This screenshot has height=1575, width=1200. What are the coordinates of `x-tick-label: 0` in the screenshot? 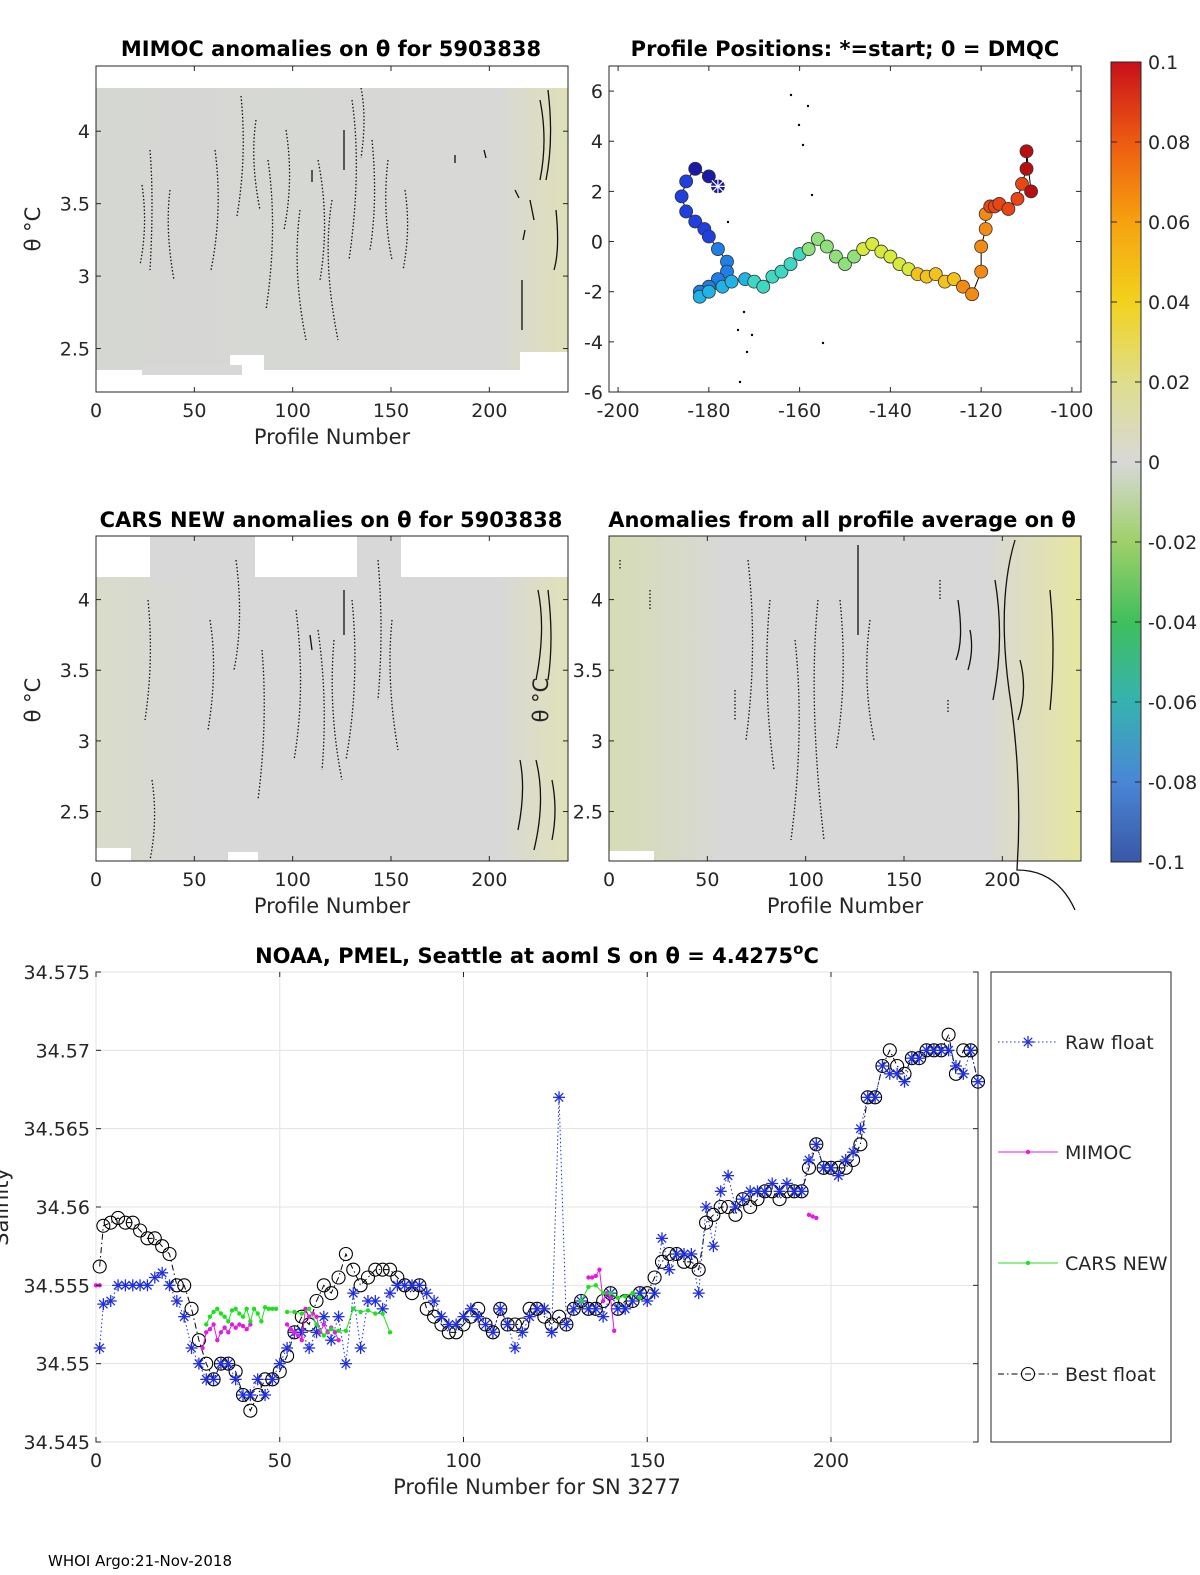 It's located at (96, 411).